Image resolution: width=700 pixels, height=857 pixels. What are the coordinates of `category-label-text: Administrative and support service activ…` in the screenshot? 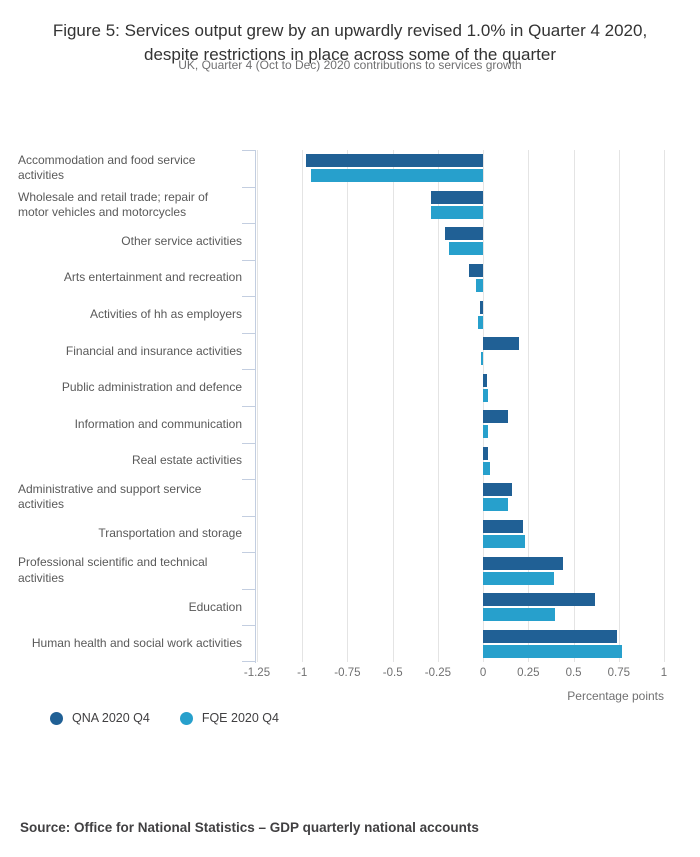 It's located at (110, 497).